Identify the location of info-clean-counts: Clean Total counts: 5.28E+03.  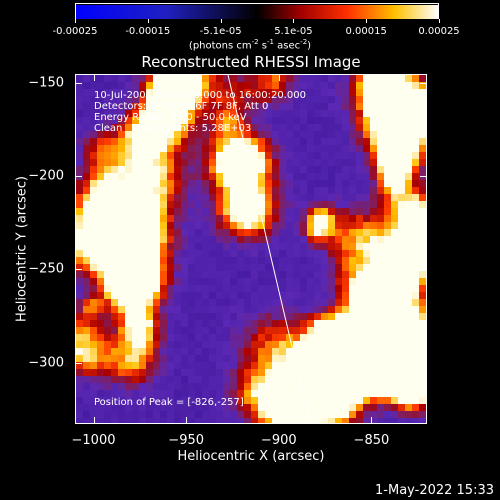
(173, 128).